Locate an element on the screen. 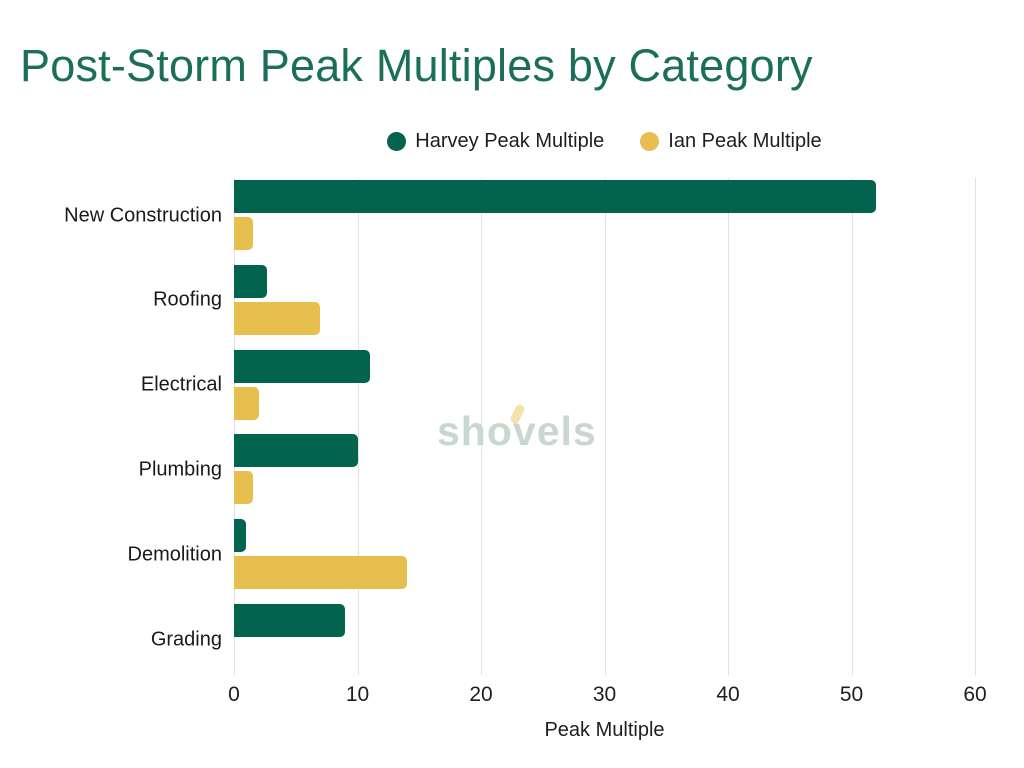 This screenshot has width=1024, height=768. bar-ian-new-construction is located at coordinates (243, 233).